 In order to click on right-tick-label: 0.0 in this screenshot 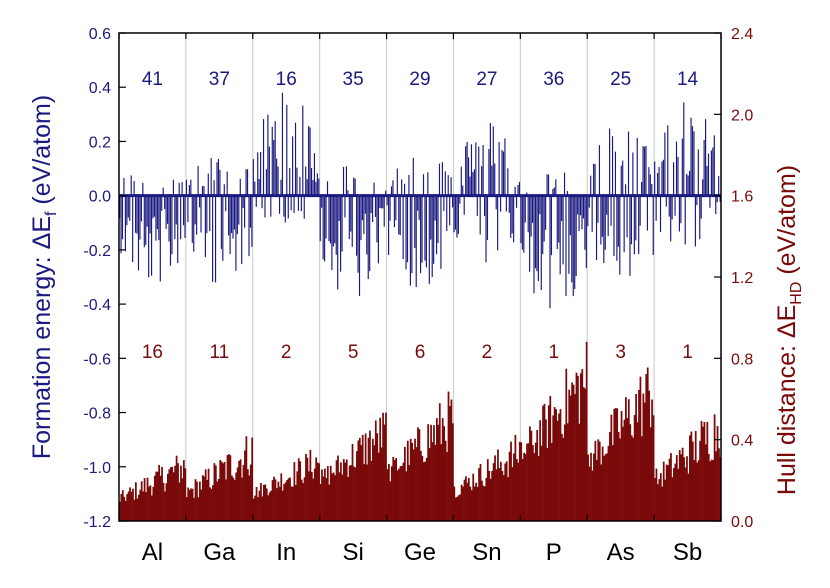, I will do `click(742, 522)`.